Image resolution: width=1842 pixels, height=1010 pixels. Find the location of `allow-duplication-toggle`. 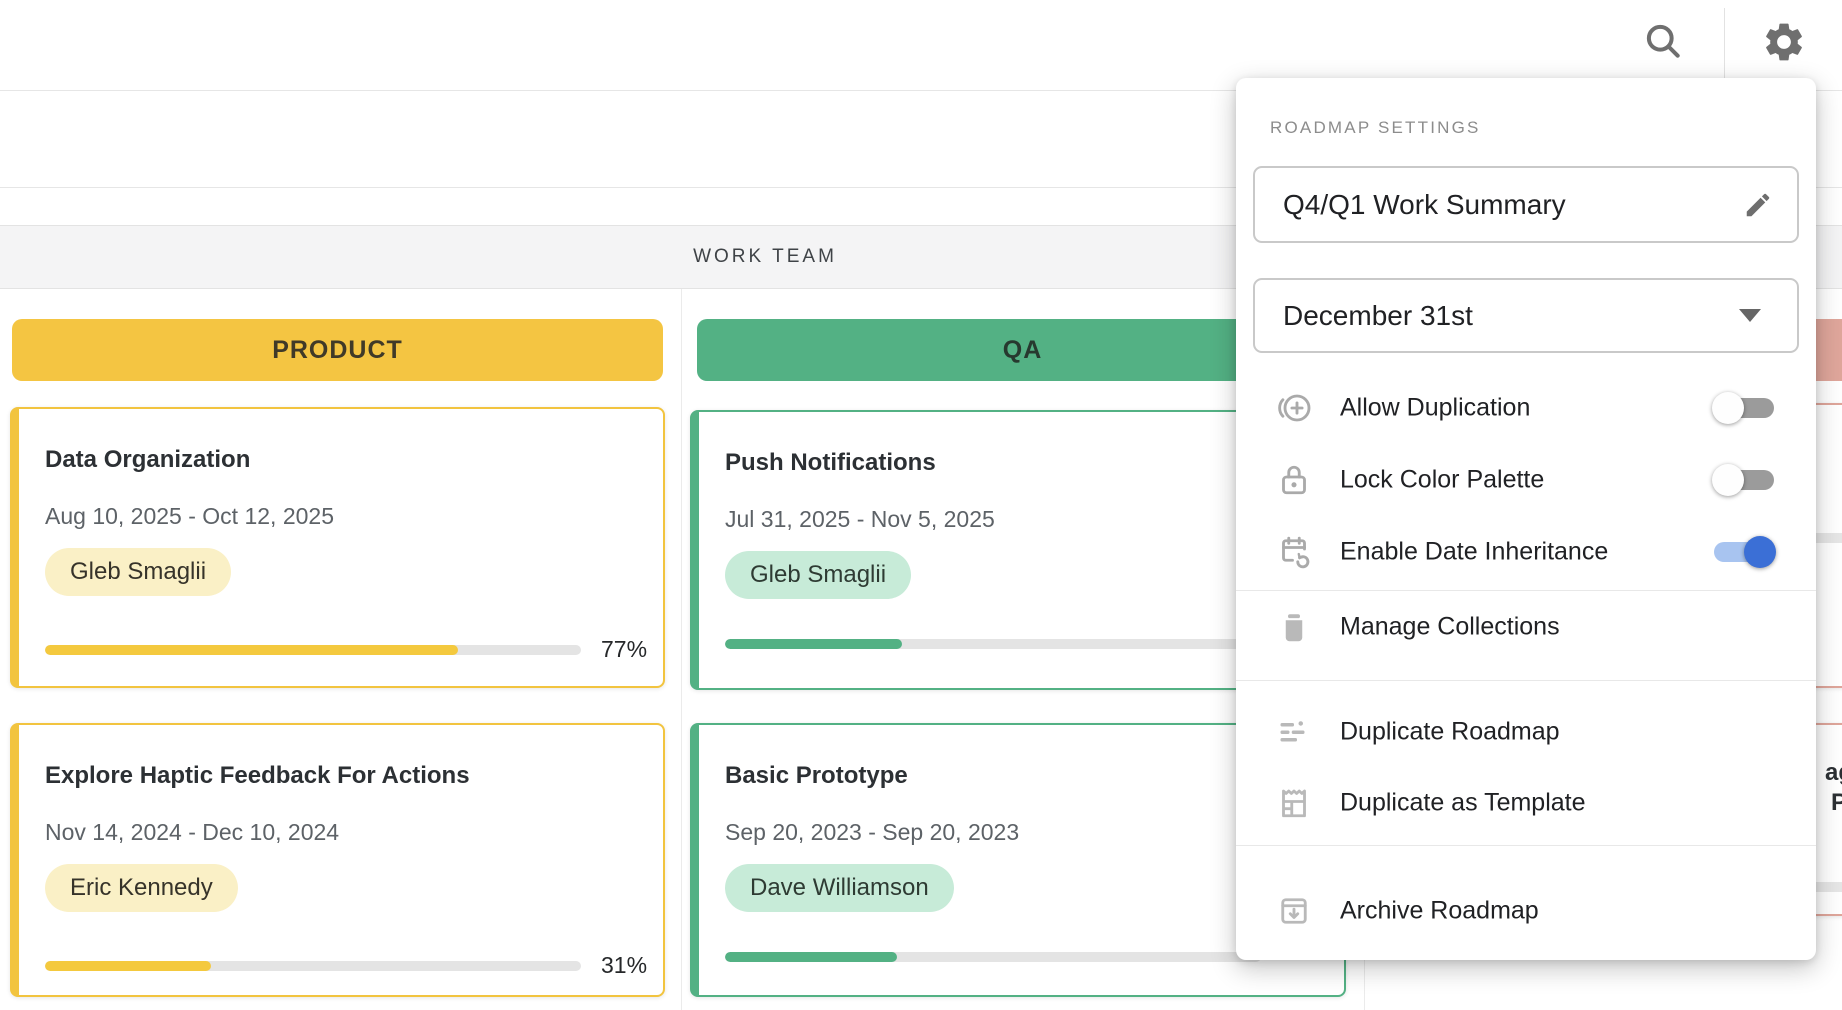

allow-duplication-toggle is located at coordinates (1743, 408).